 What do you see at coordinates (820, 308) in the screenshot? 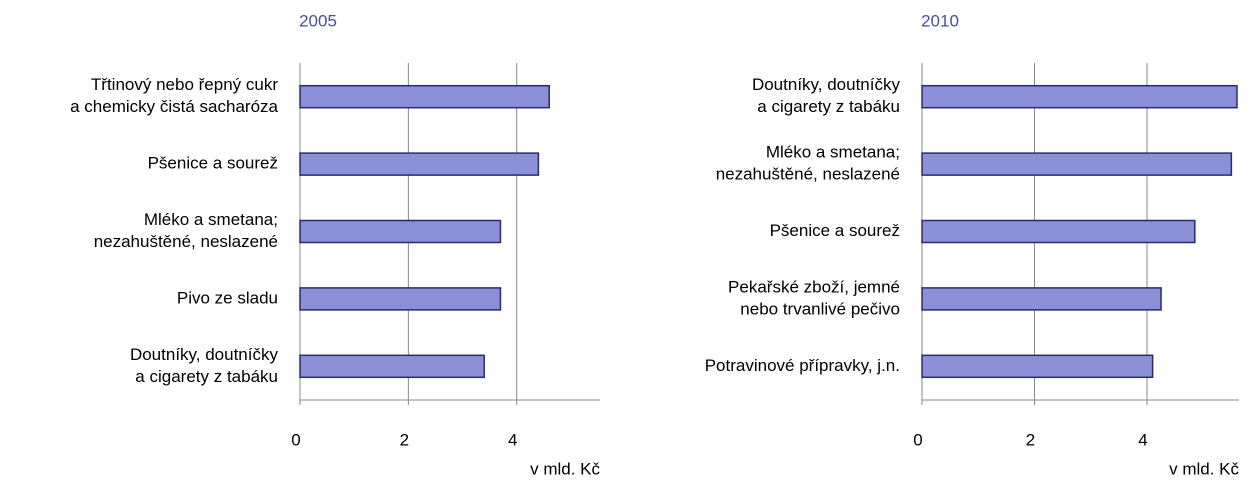
I see `y-tick-label: nebo trvanlivé pečivo` at bounding box center [820, 308].